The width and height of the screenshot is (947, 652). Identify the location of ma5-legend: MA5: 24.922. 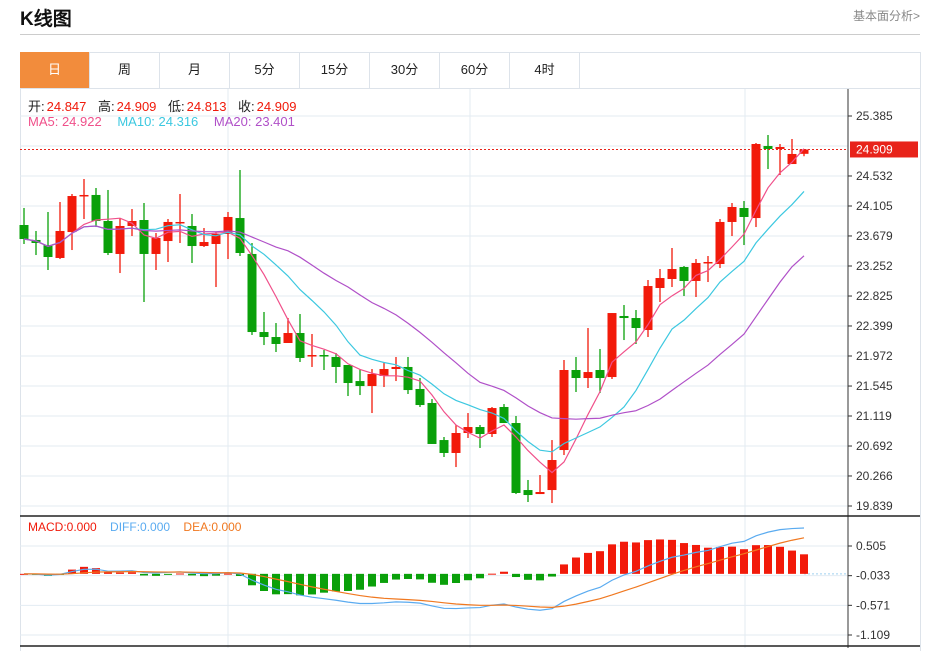
(65, 121).